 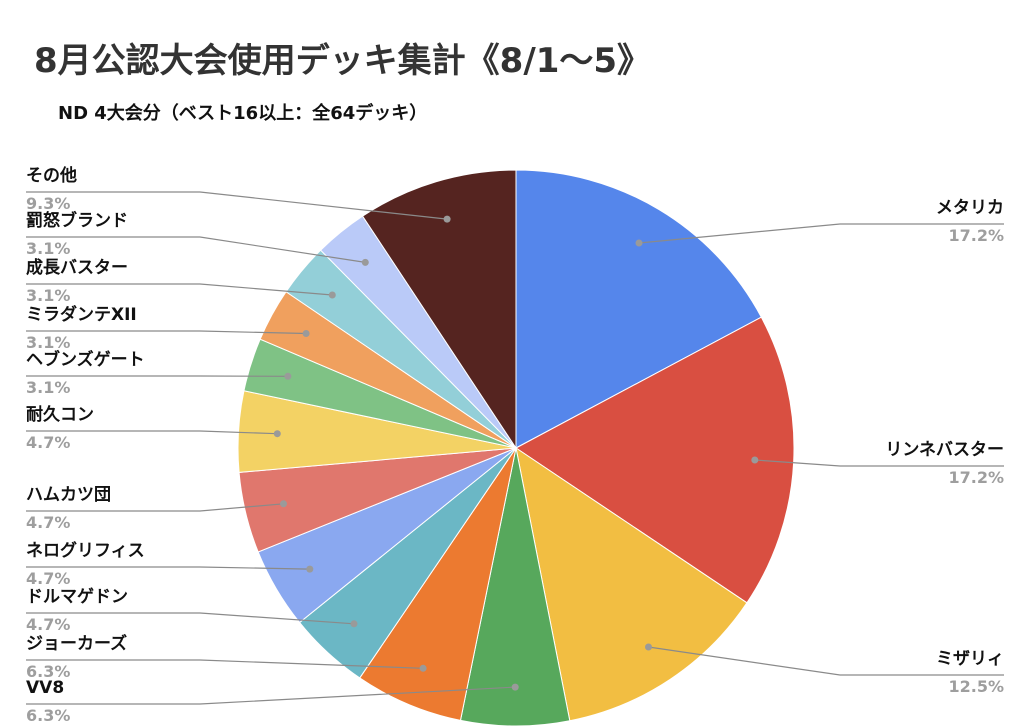 I want to click on chart-title: 8月公認大会使用デッキ集計《8/1〜5》, so click(x=342, y=61).